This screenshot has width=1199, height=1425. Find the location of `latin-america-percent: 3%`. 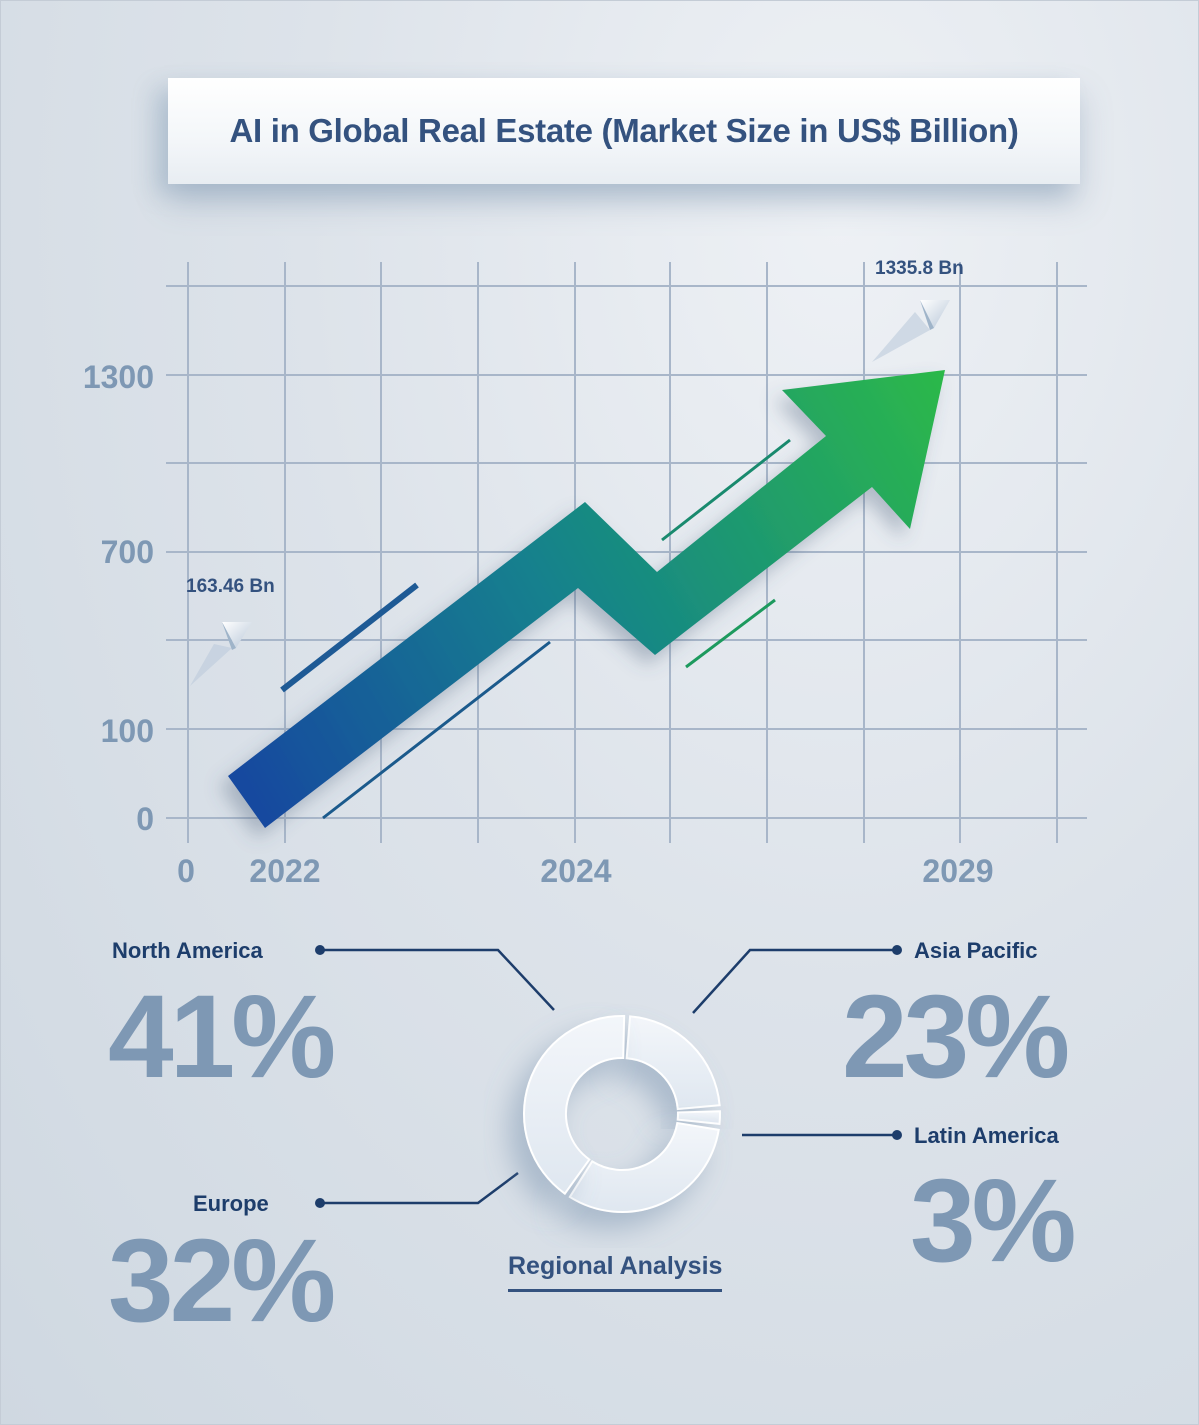

latin-america-percent: 3% is located at coordinates (993, 1221).